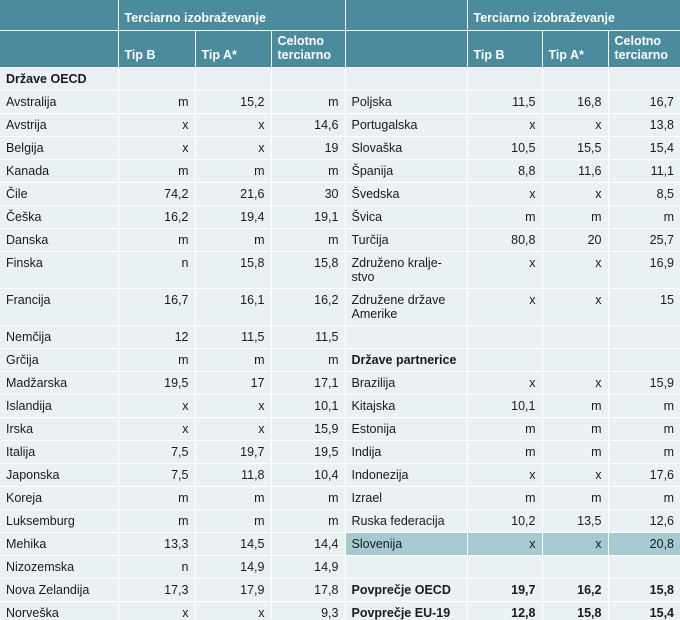  I want to click on table-row: Kanada m m m Španija 8,8 11,6 11,1, so click(340, 171).